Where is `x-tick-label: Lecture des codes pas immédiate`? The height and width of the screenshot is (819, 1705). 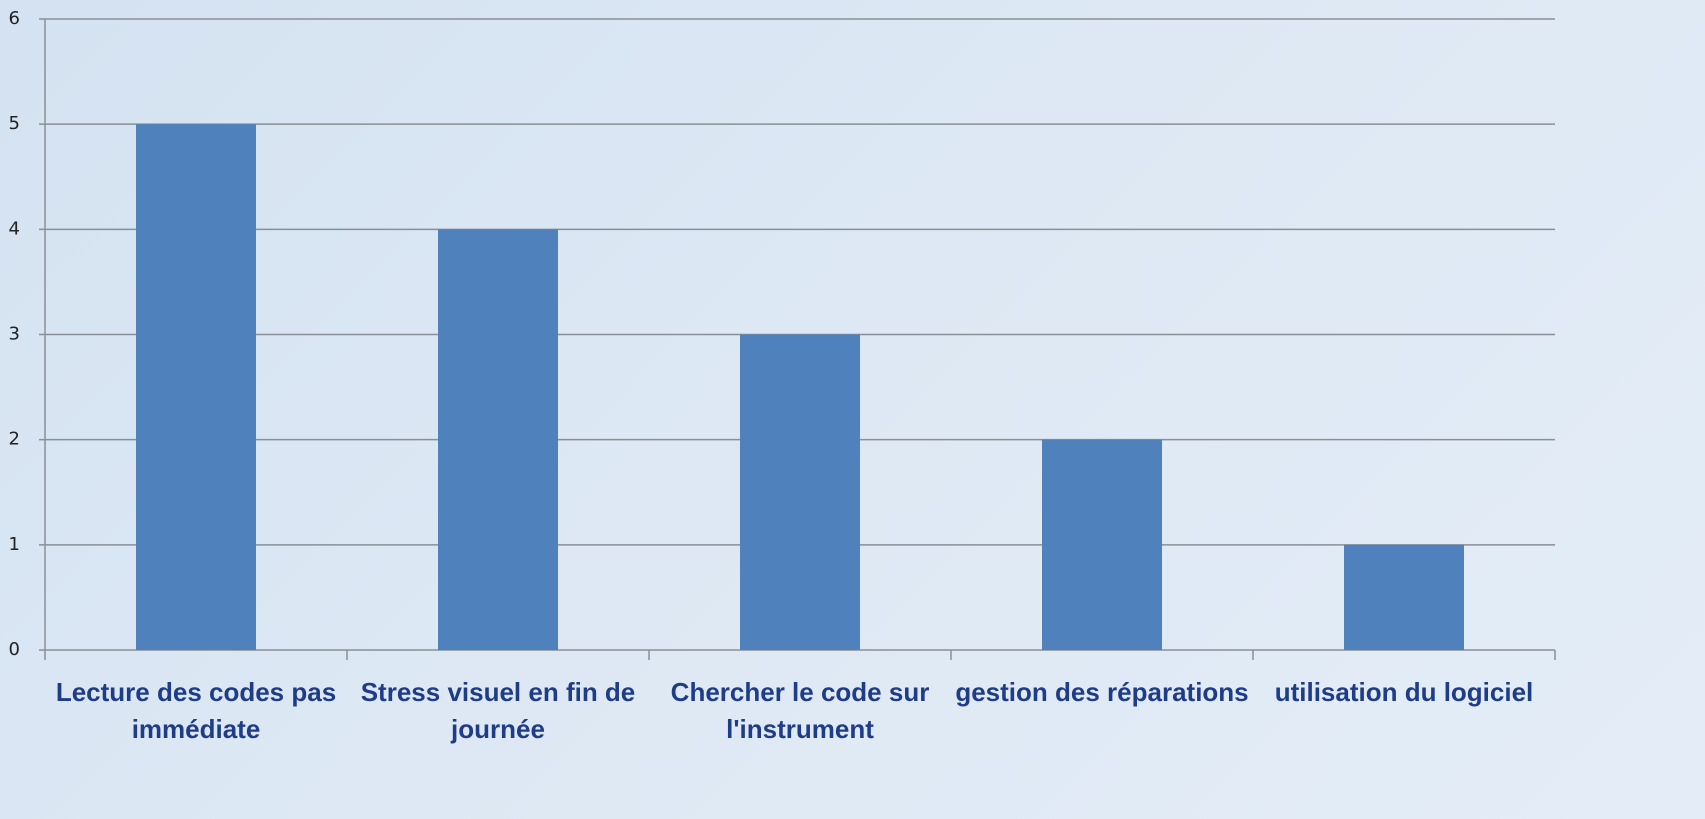
x-tick-label: Lecture des codes pas immédiate is located at coordinates (196, 710).